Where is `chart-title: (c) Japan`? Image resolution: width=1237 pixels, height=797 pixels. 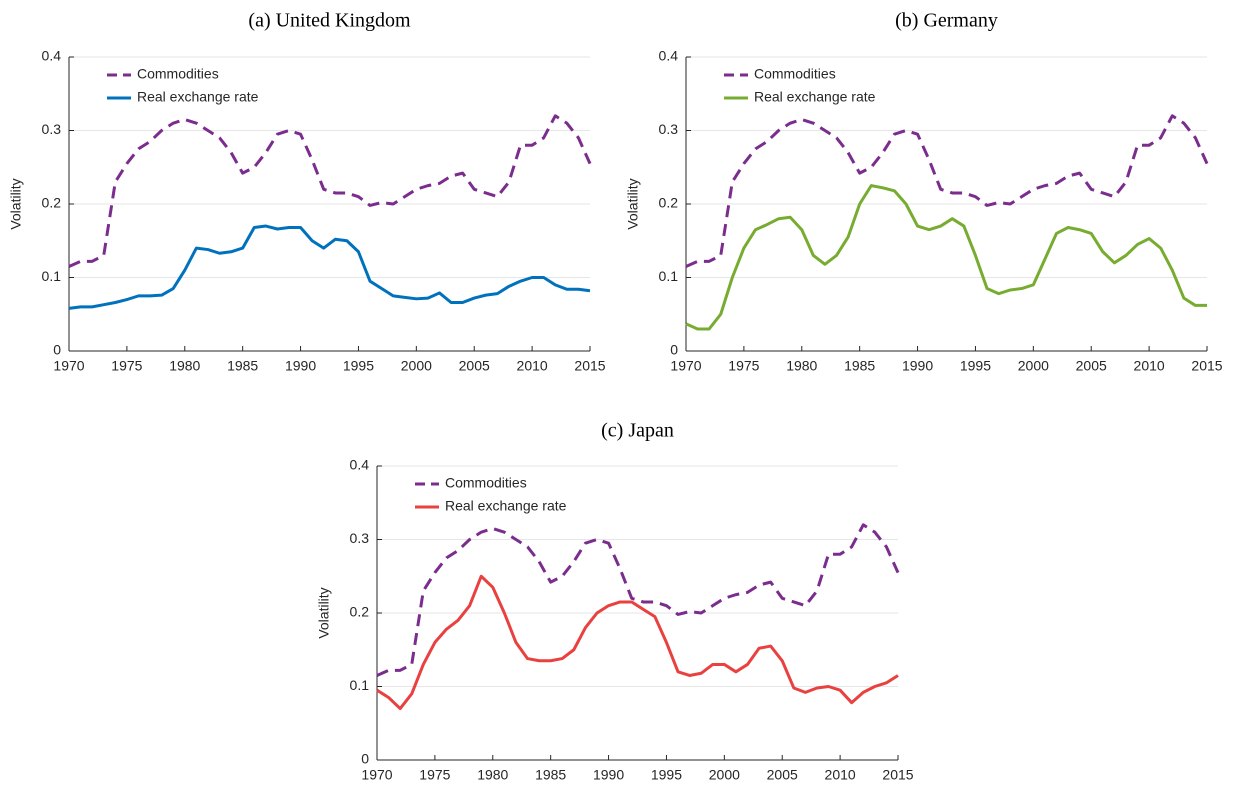 chart-title: (c) Japan is located at coordinates (637, 431).